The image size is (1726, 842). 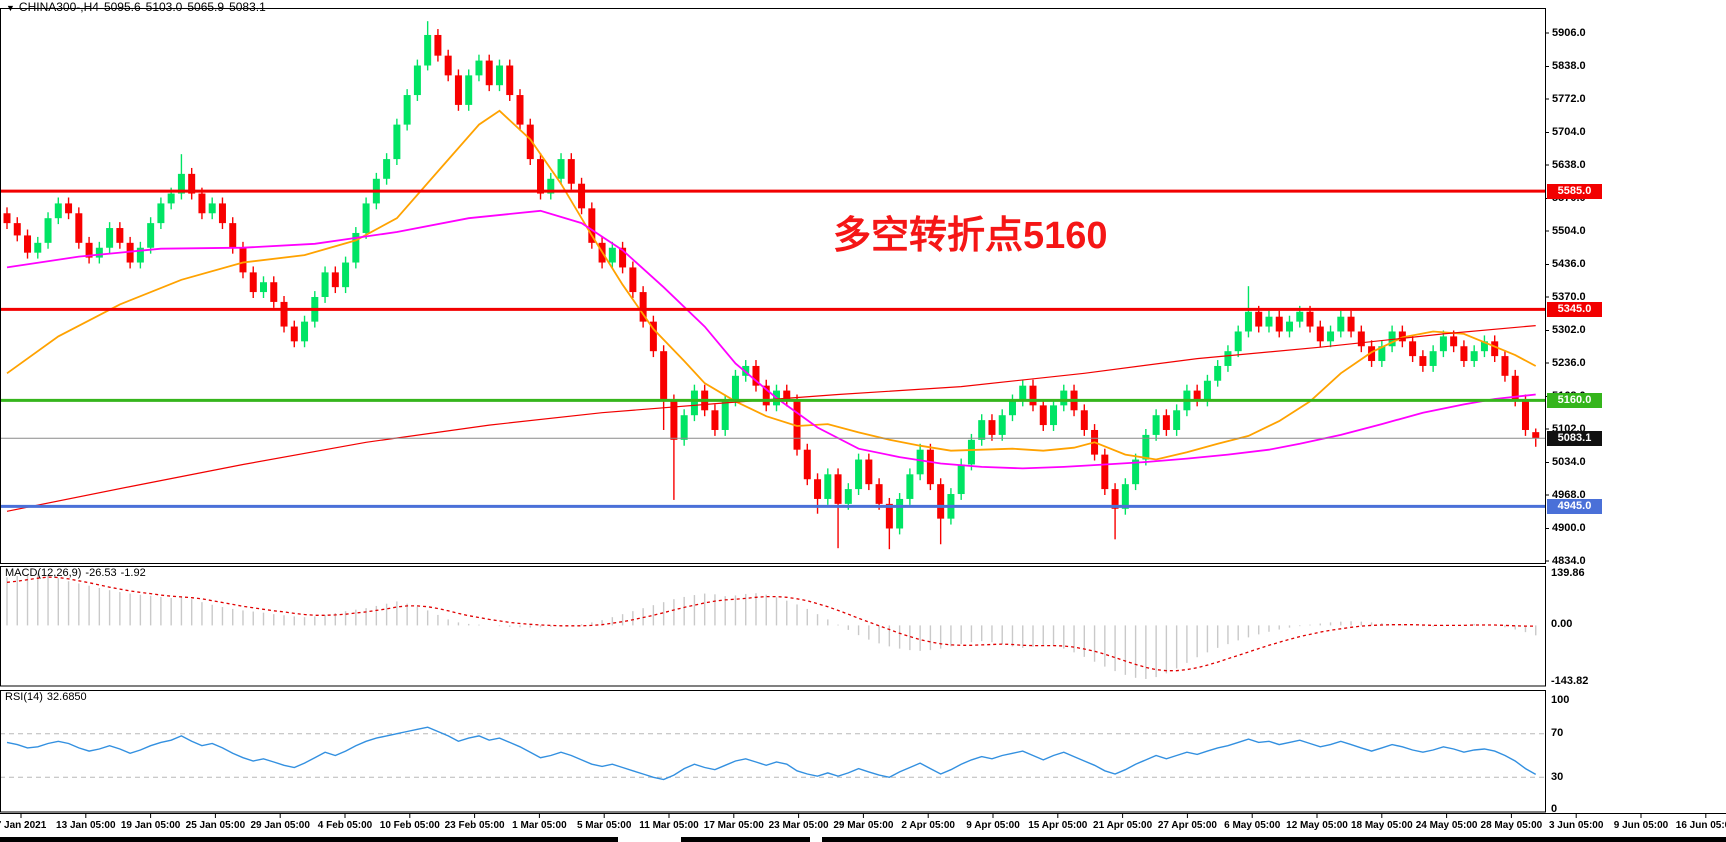 What do you see at coordinates (409, 825) in the screenshot?
I see `time-axis-label: 10 Feb 05:00` at bounding box center [409, 825].